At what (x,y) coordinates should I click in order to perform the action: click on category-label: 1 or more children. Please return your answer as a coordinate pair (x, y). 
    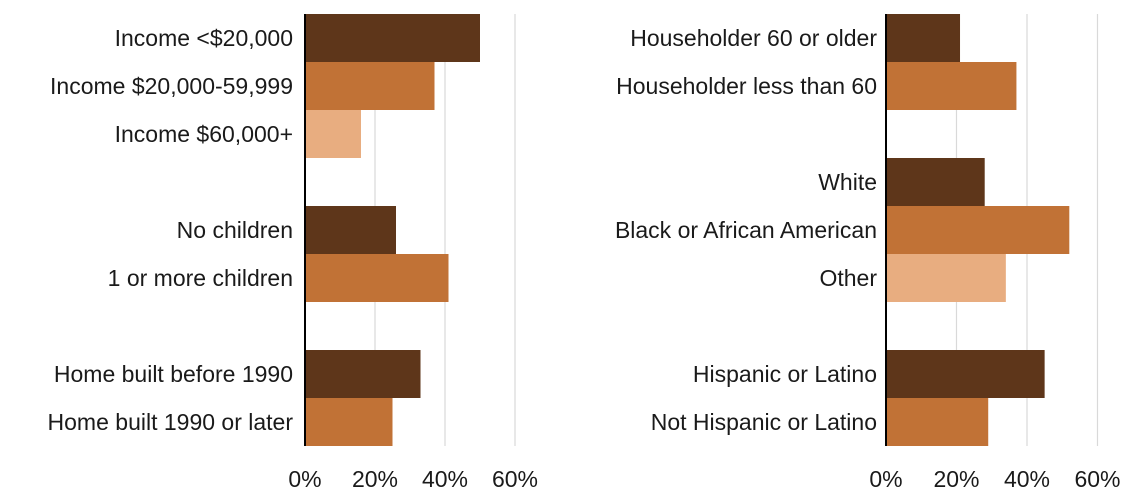
    Looking at the image, I should click on (200, 278).